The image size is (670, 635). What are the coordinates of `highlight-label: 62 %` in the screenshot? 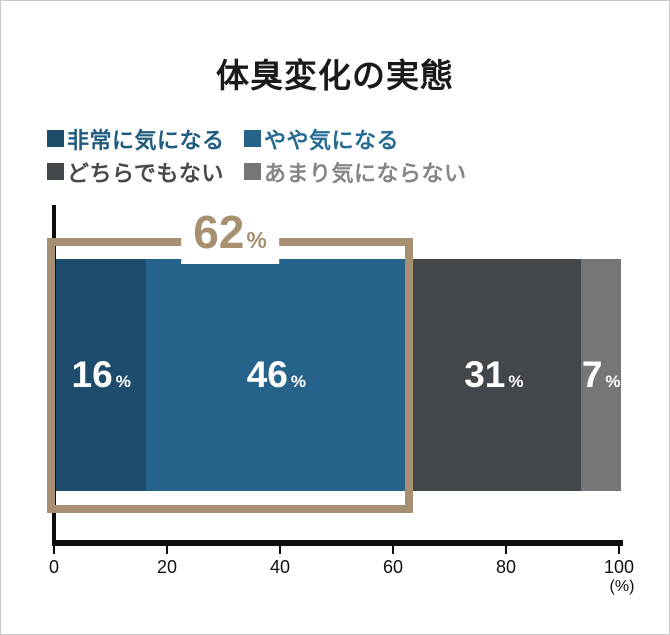 It's located at (230, 236).